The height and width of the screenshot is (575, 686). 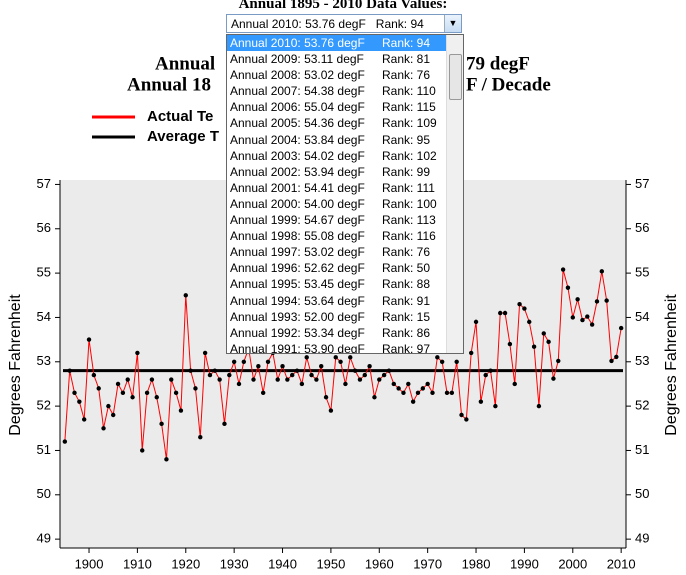 I want to click on option-label: Annual 2001: 54.41 degF, so click(x=297, y=187).